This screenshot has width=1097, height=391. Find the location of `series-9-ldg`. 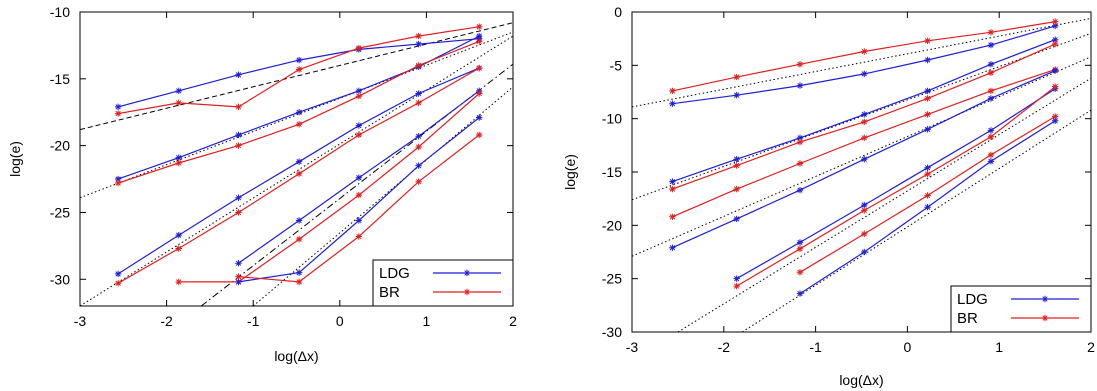

series-9-ldg is located at coordinates (359, 200).